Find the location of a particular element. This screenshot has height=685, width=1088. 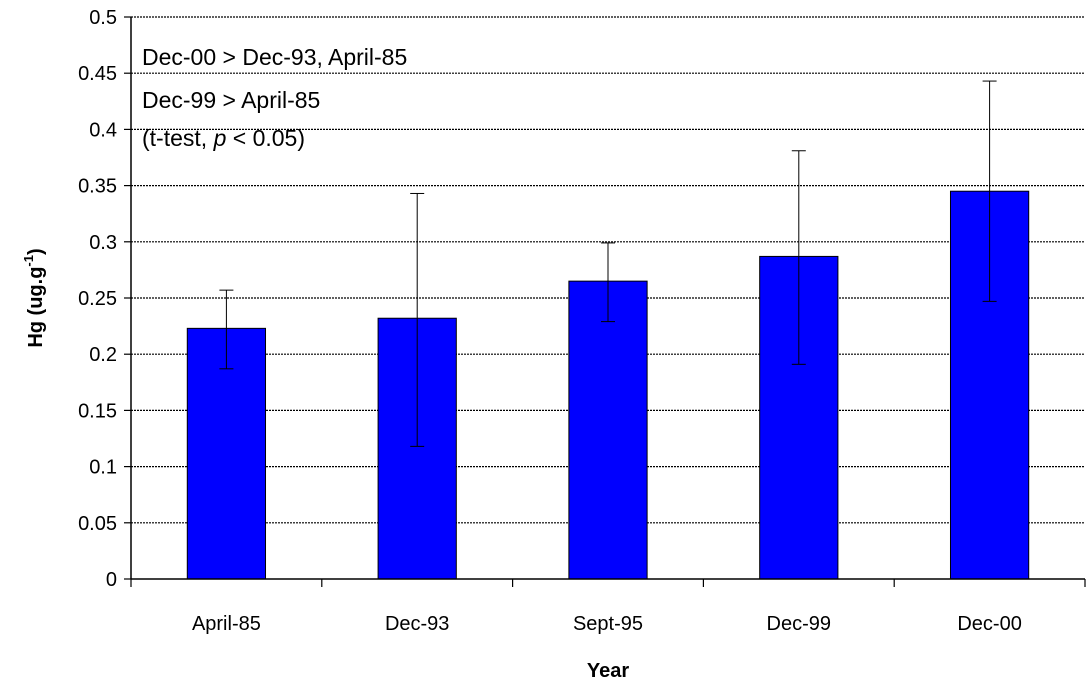

x-tick-labels: April-85 Dec-93 Sept-95 Dec-99 Dec-00 is located at coordinates (607, 624).